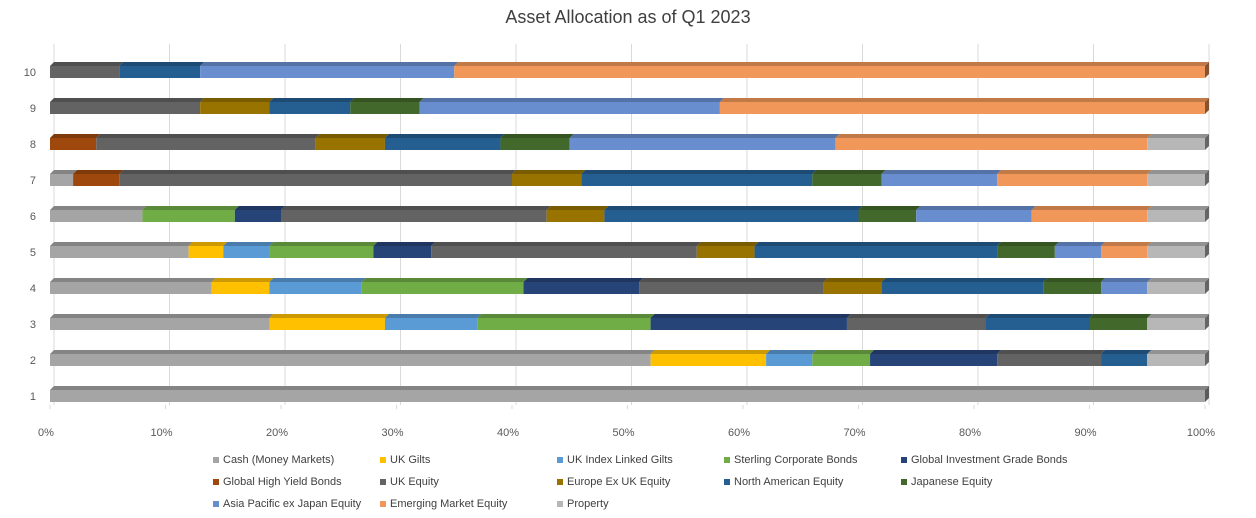 The height and width of the screenshot is (518, 1256). Describe the element at coordinates (30, 73) in the screenshot. I see `y-category-label: 10` at that location.